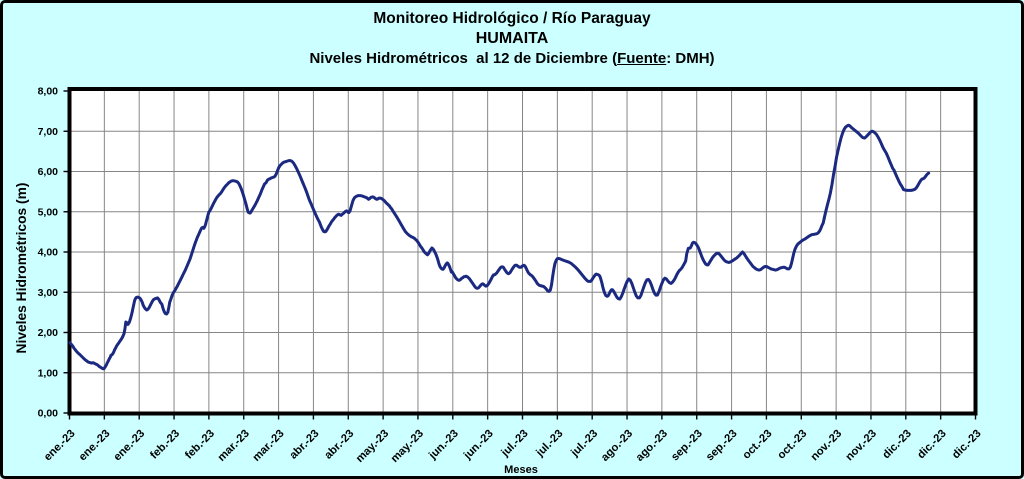 Image resolution: width=1024 pixels, height=479 pixels. I want to click on svg-text: Meses, so click(521, 470).